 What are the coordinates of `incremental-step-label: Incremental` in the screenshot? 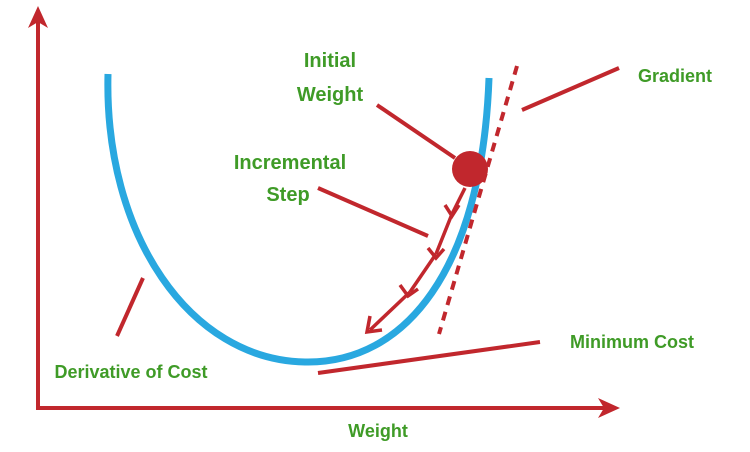 It's located at (290, 163).